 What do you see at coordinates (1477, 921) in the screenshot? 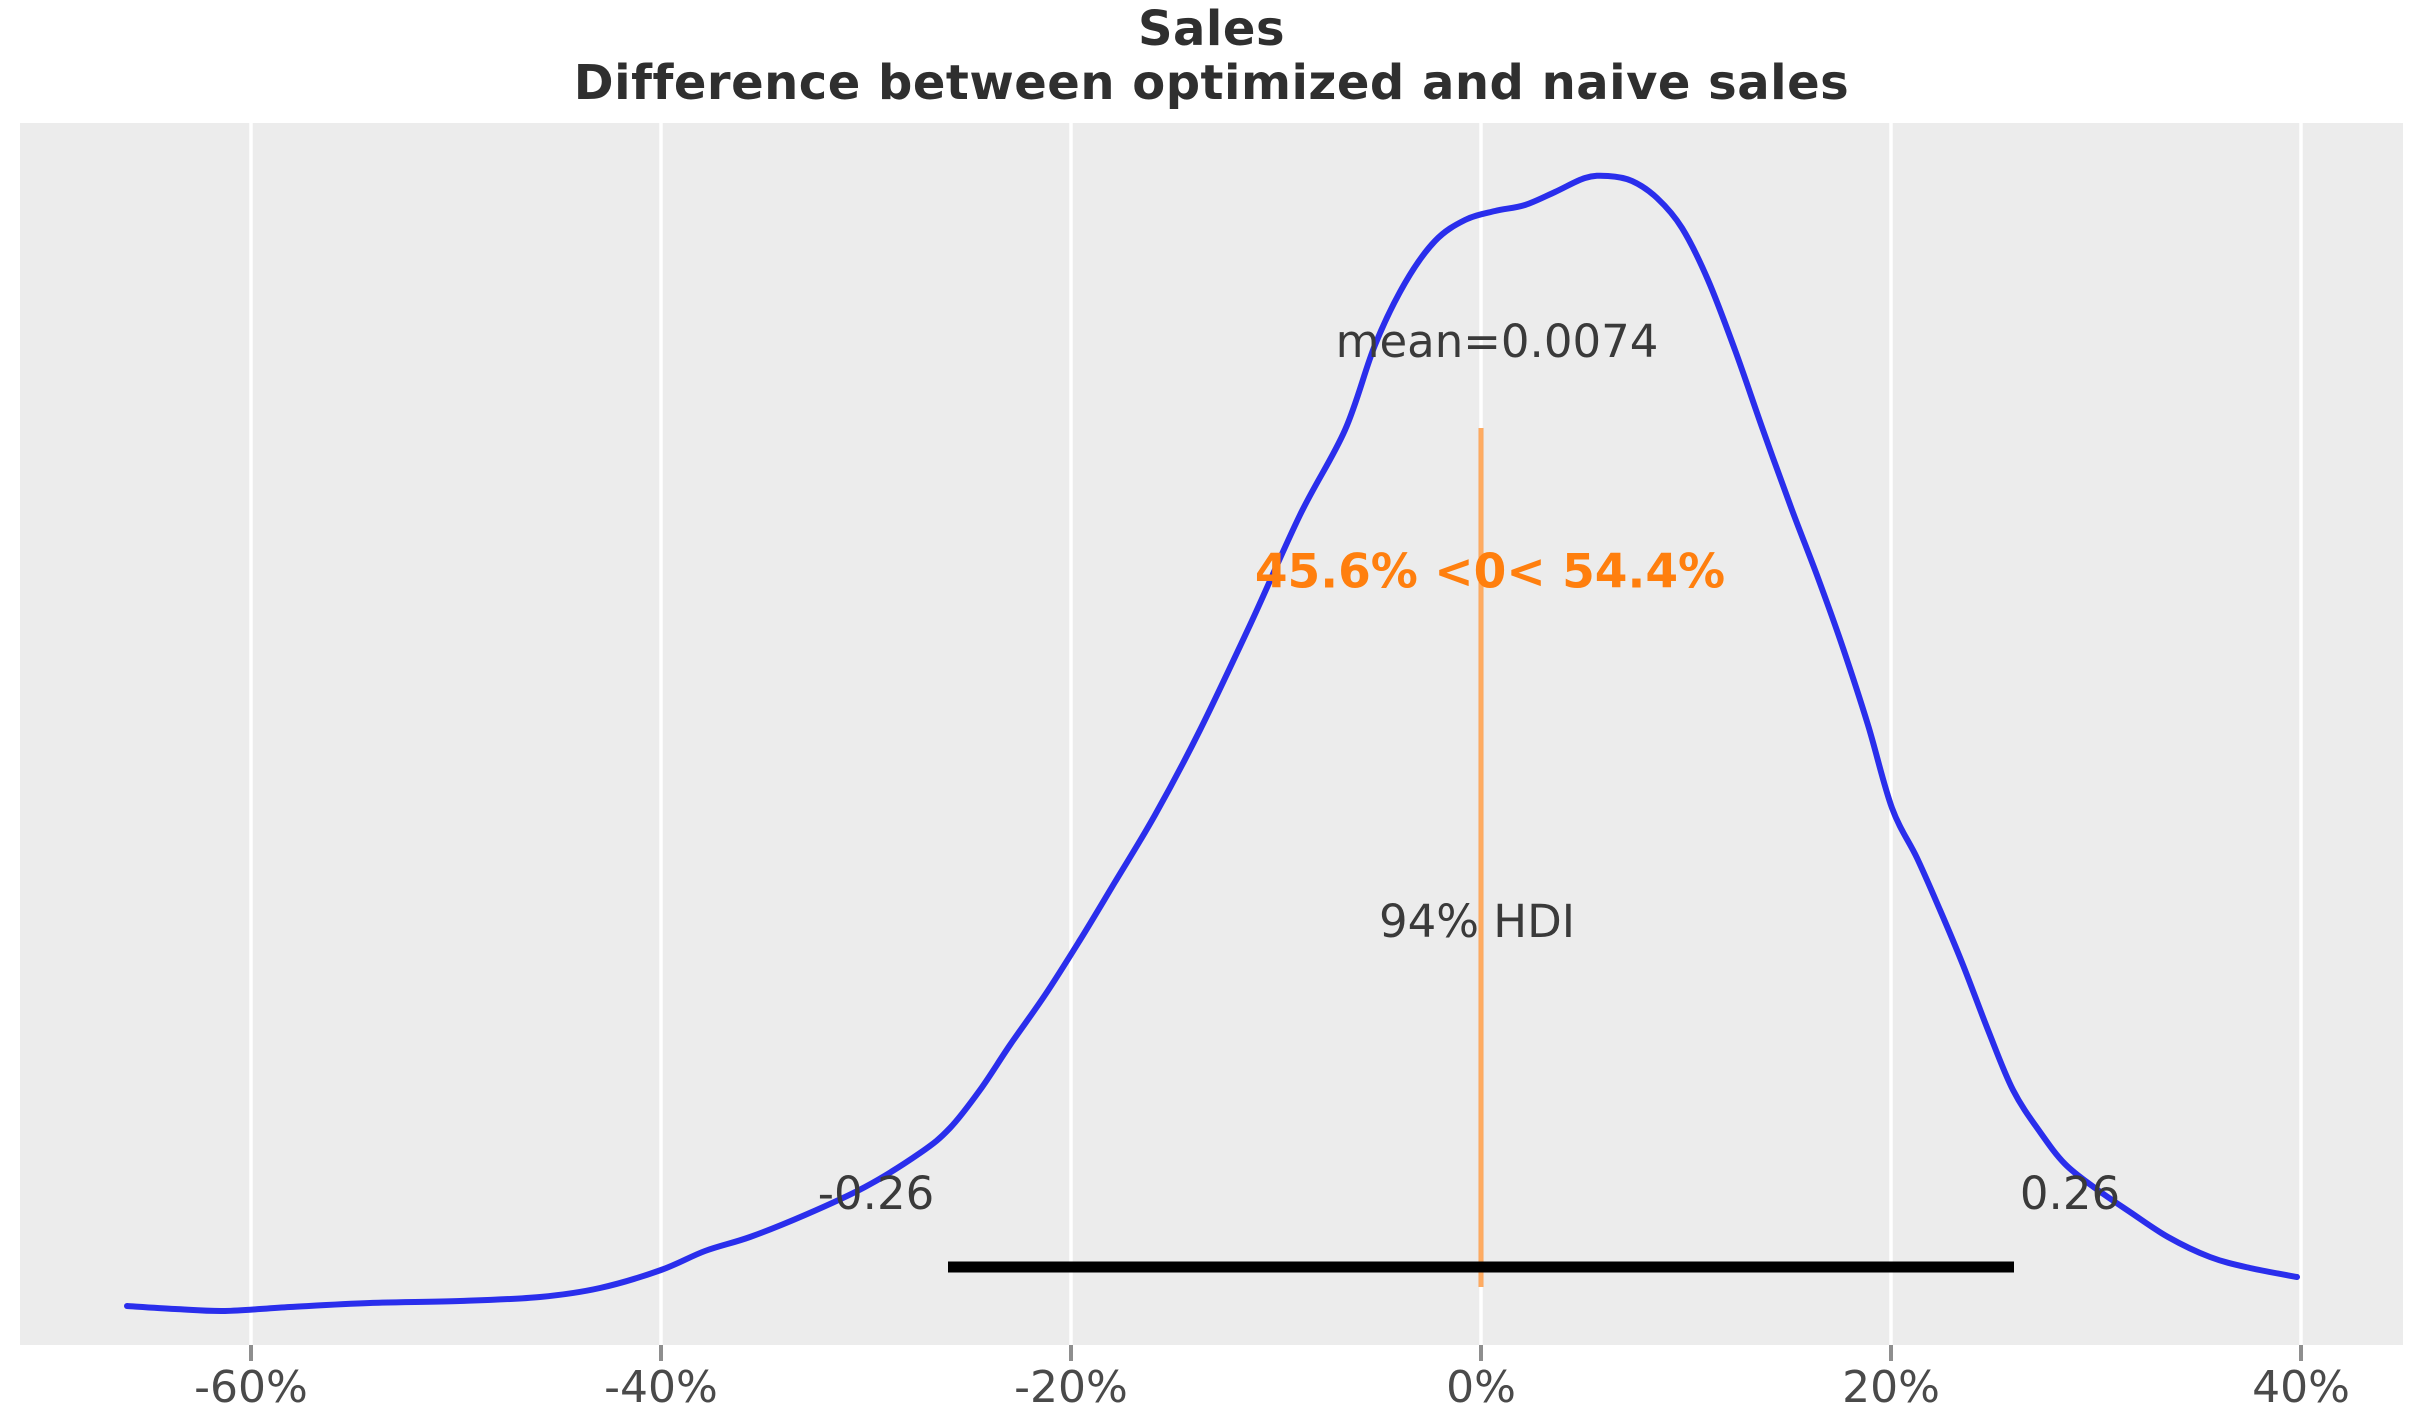
I see `hdi-label: 94% HDI` at bounding box center [1477, 921].